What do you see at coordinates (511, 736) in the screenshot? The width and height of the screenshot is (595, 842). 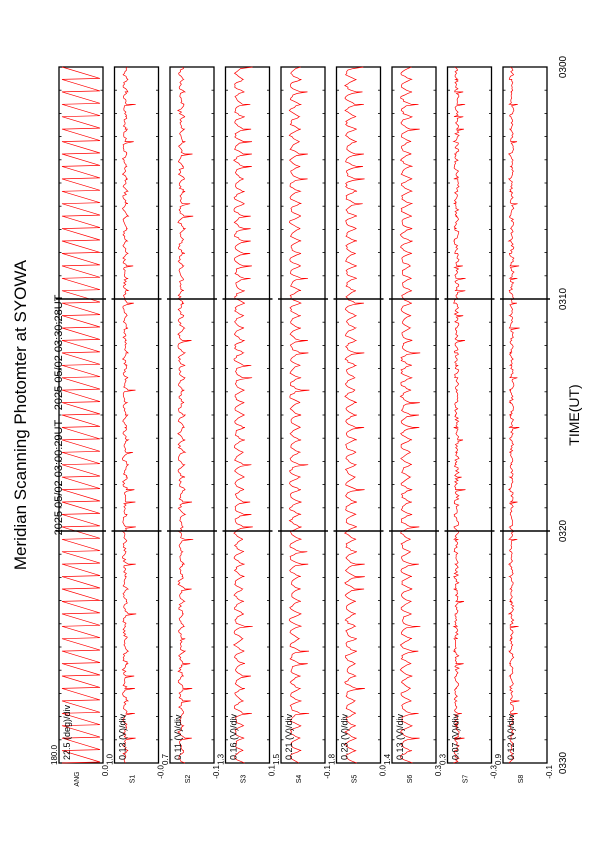 I see `panel-unit-label: 0.12 (V)/div` at bounding box center [511, 736].